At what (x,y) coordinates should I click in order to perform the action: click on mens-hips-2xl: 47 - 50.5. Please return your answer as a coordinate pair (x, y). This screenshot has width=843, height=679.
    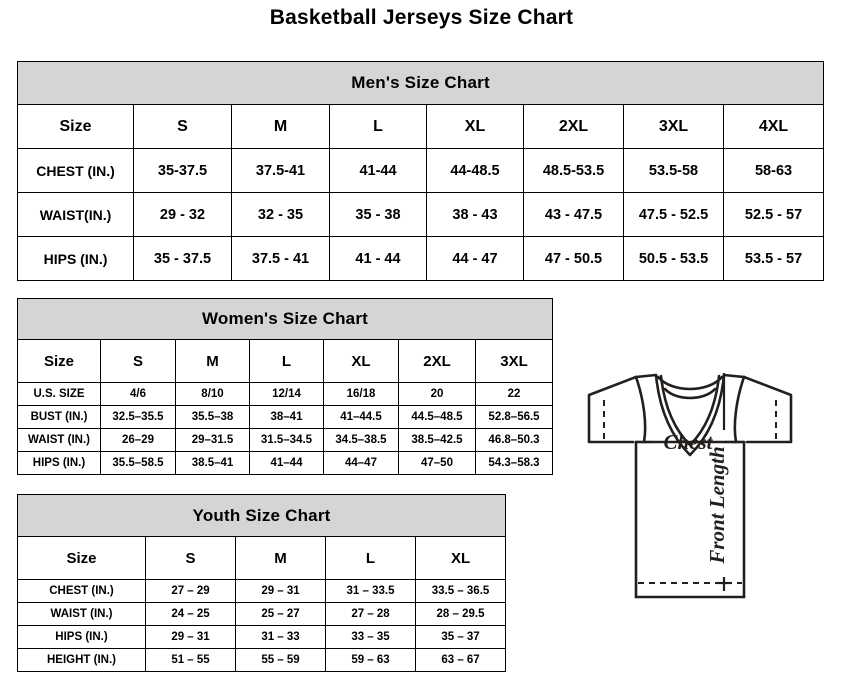
    Looking at the image, I should click on (573, 258).